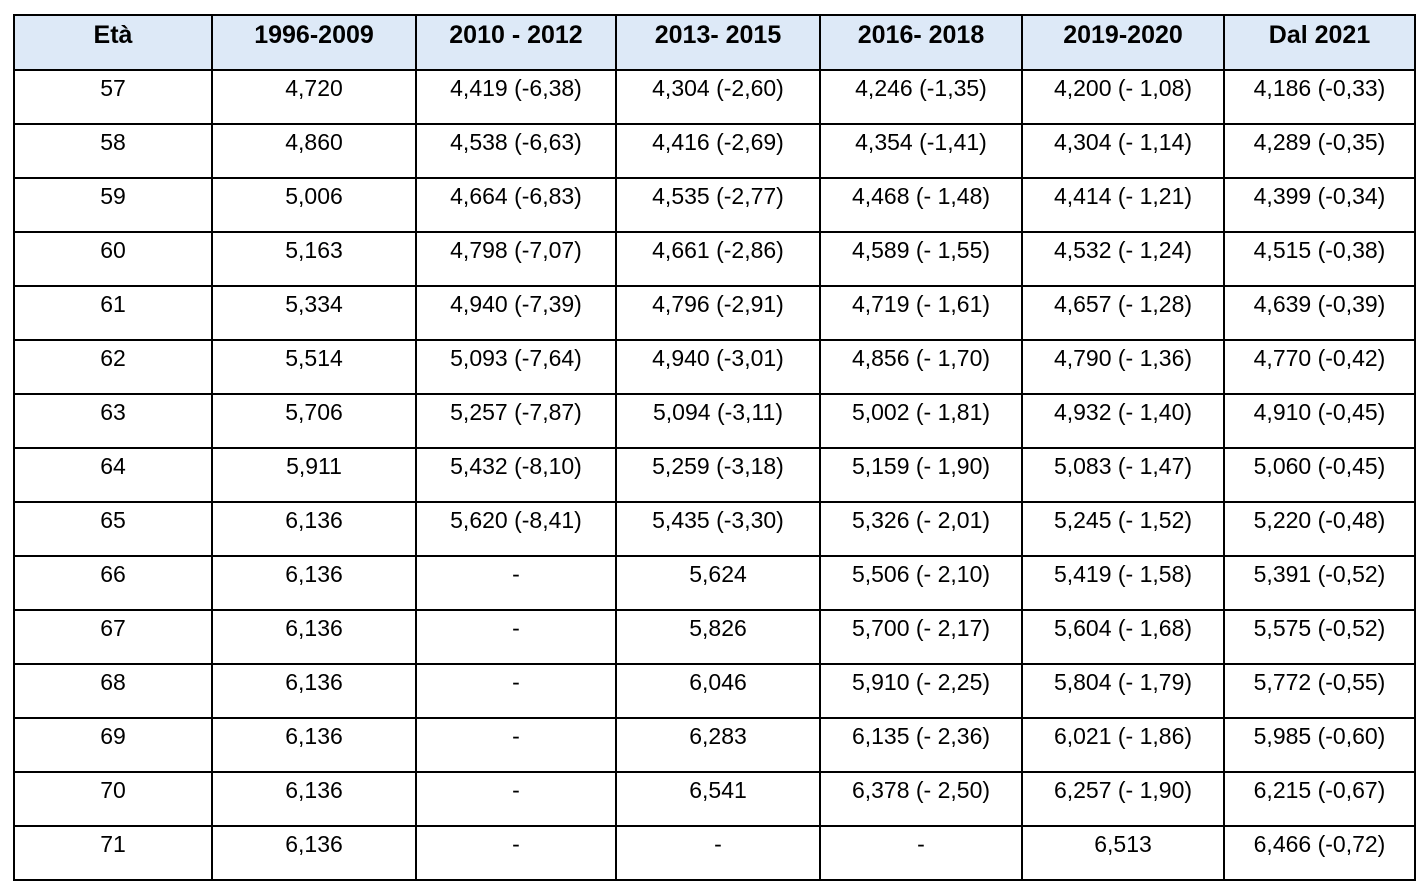 The height and width of the screenshot is (881, 1428). What do you see at coordinates (921, 205) in the screenshot?
I see `table-cell: 4,468 (- 1,48)` at bounding box center [921, 205].